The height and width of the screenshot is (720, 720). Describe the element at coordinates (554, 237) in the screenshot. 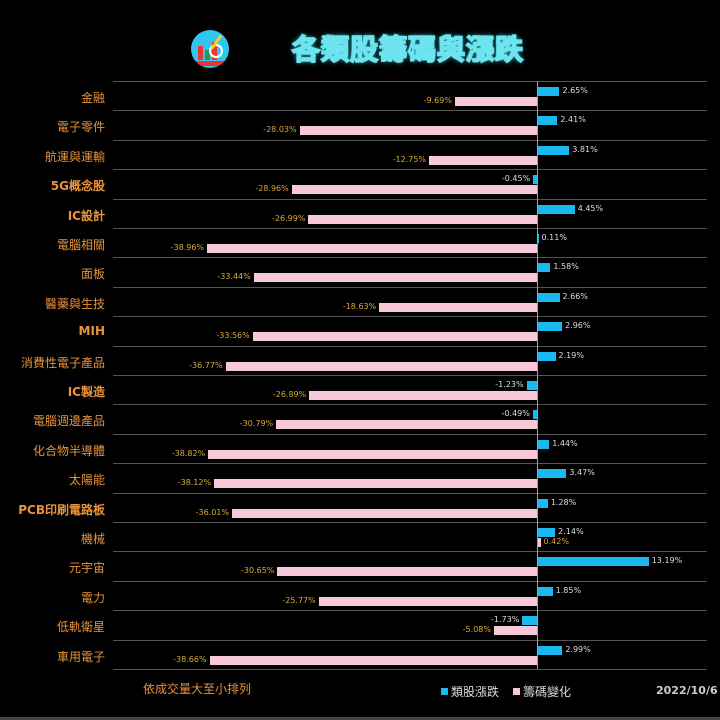

I see `price-value-label: 0.11%` at that location.